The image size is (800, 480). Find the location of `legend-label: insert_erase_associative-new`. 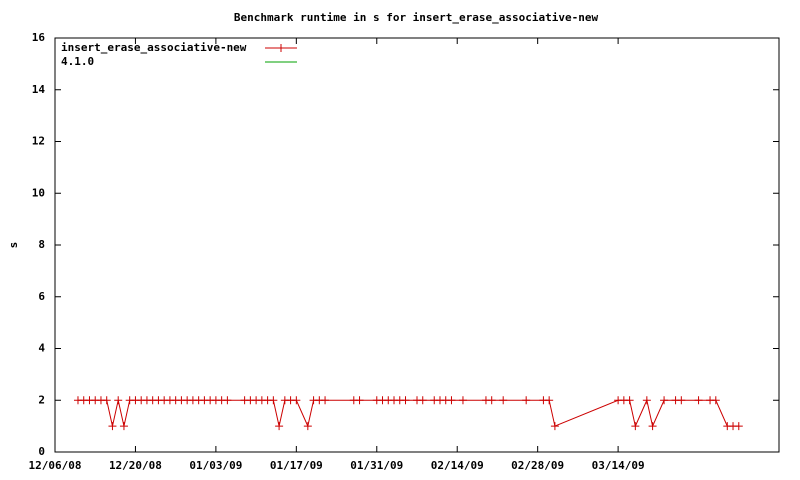

legend-label: insert_erase_associative-new is located at coordinates (154, 47).